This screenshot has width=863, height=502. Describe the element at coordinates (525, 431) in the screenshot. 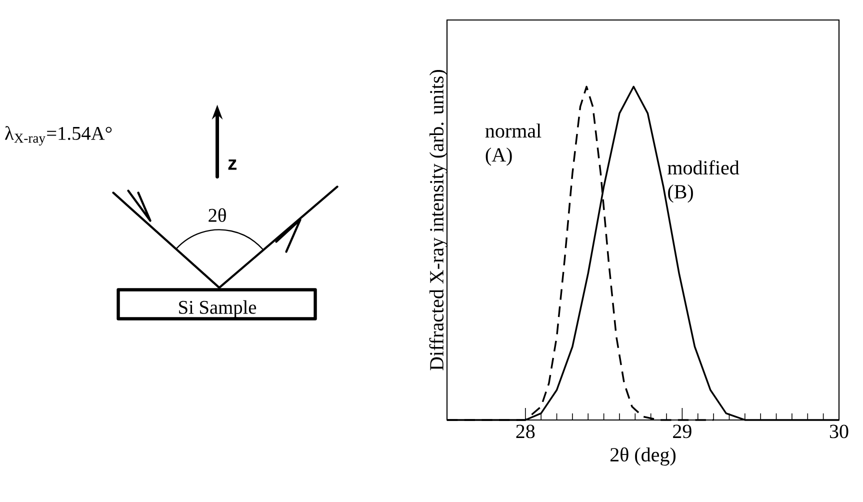

I see `x-tick-label: 28` at that location.